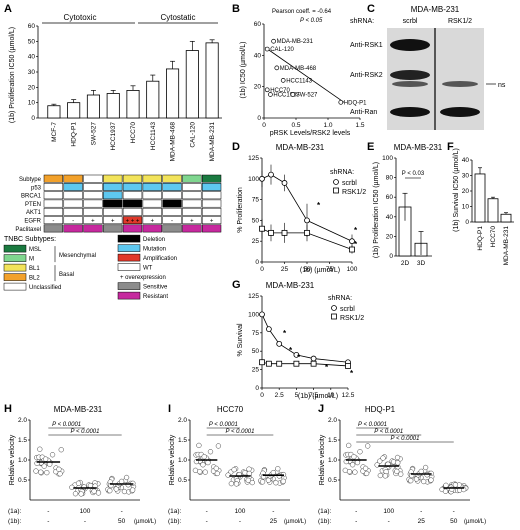 The image size is (520, 530). What do you see at coordinates (172, 459) in the screenshot?
I see `panel-i-ylabel: Relative velocity` at bounding box center [172, 459].